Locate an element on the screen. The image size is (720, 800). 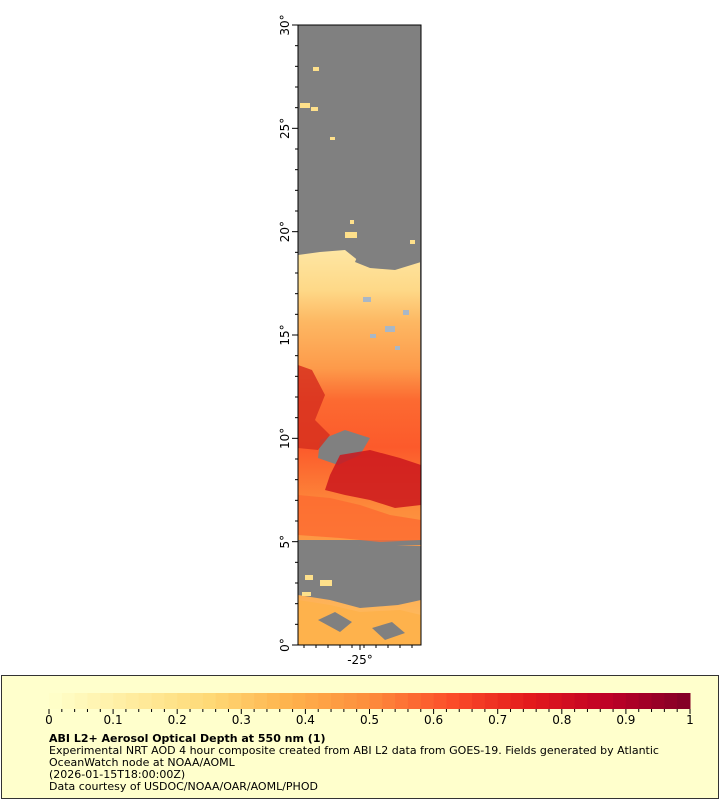
latitude-axis: 0° 5° 10° 15° 20° 25° 30° is located at coordinates (288, 333).